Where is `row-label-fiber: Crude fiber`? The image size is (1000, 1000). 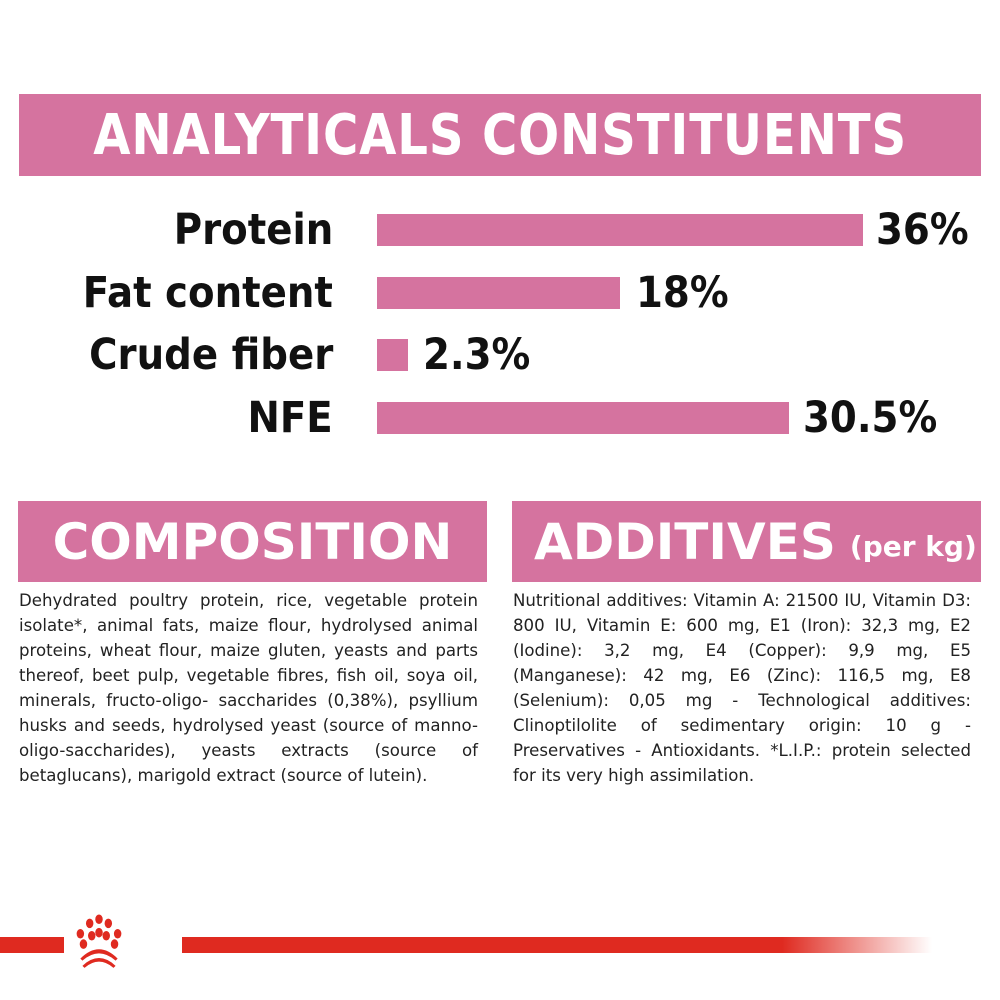 row-label-fiber: Crude fiber is located at coordinates (210, 355).